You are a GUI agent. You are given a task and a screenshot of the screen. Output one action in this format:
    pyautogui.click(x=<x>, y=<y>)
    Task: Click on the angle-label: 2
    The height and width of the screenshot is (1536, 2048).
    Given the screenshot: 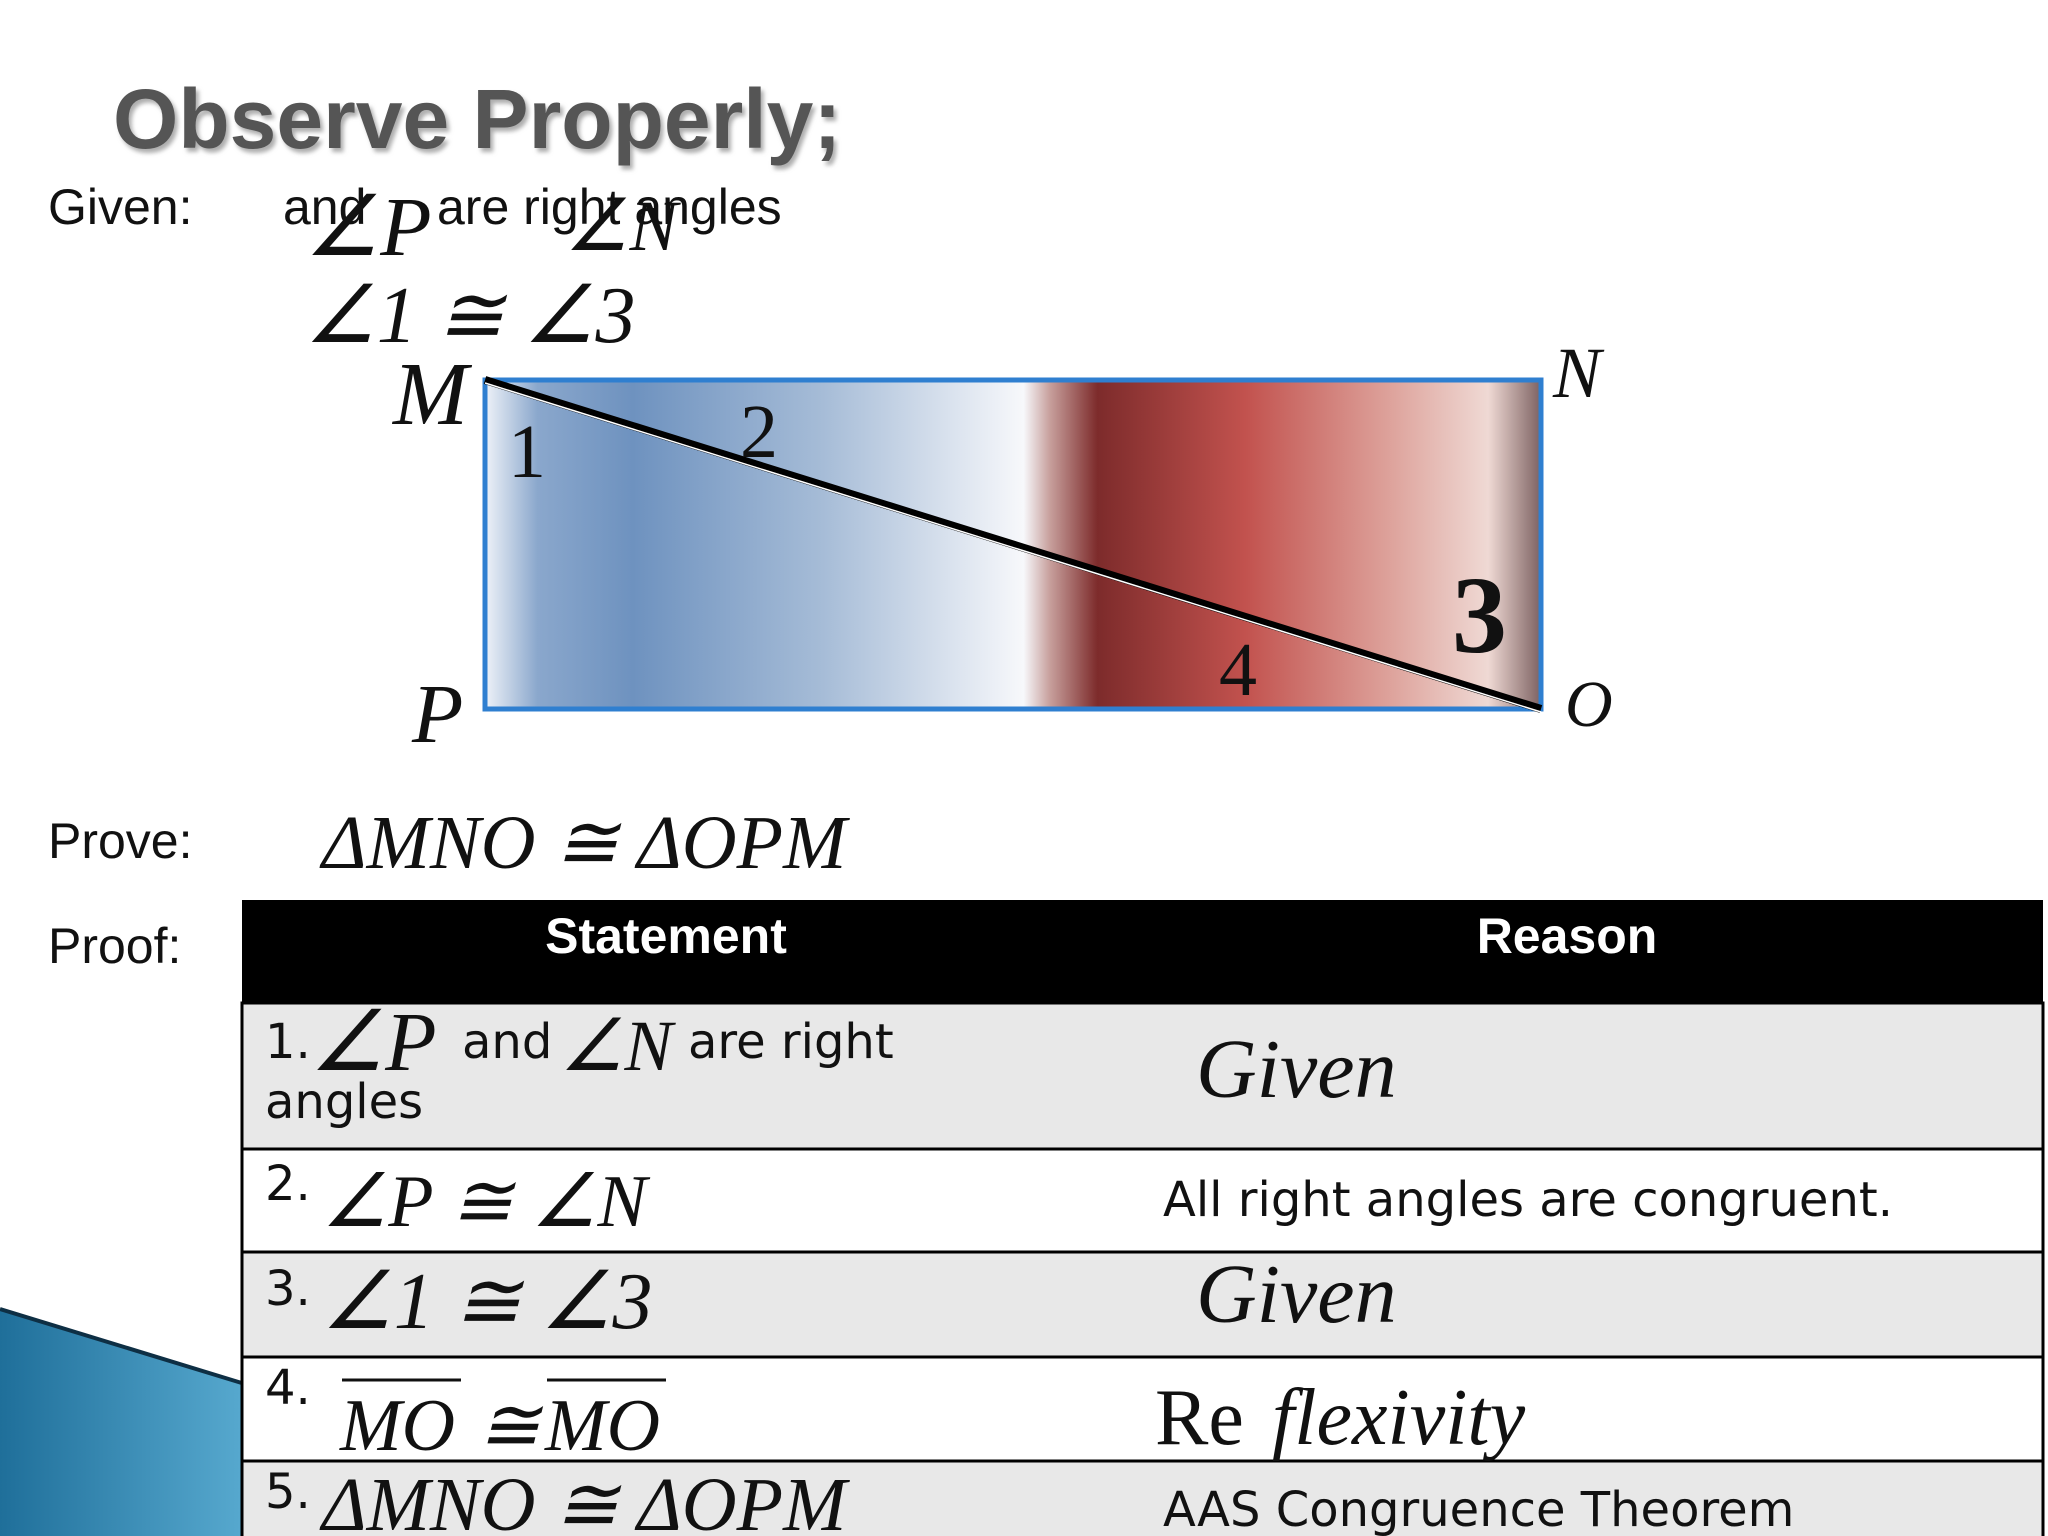 What is the action you would take?
    pyautogui.click(x=759, y=432)
    